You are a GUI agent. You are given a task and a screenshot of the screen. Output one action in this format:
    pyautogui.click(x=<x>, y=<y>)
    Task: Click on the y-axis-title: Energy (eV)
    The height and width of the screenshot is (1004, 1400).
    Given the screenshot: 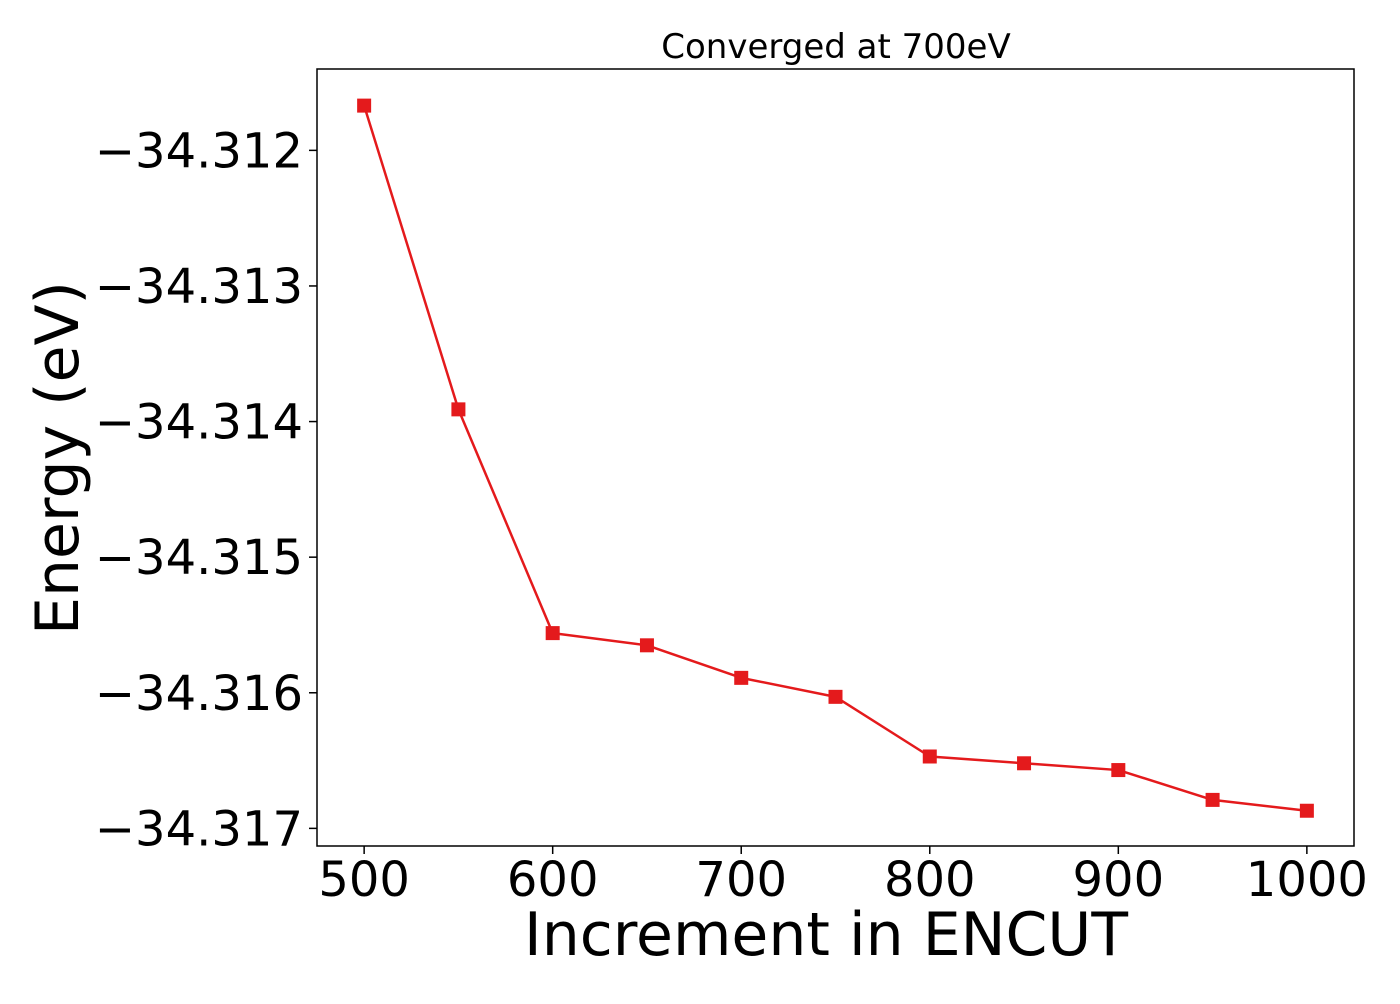 What is the action you would take?
    pyautogui.click(x=58, y=458)
    